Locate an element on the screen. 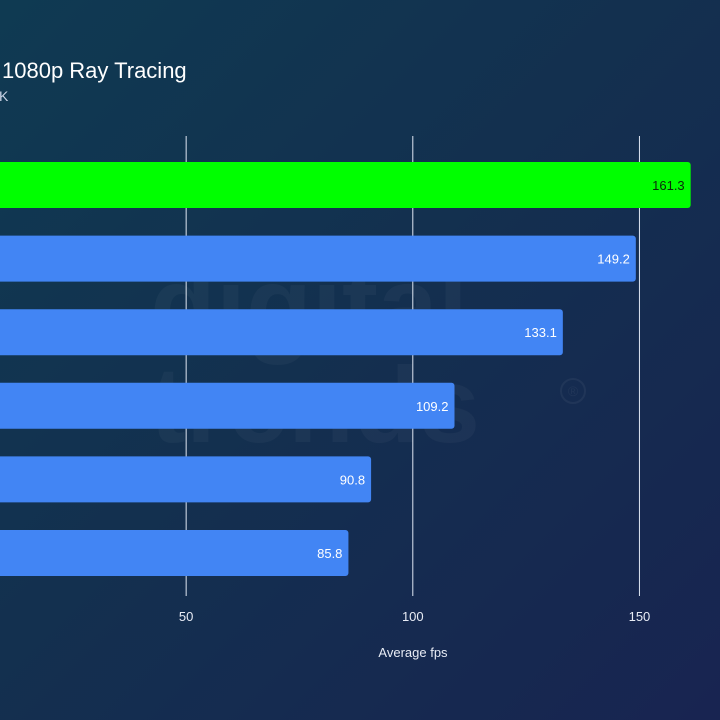  bar-value-label-1: 161.3 is located at coordinates (668, 185).